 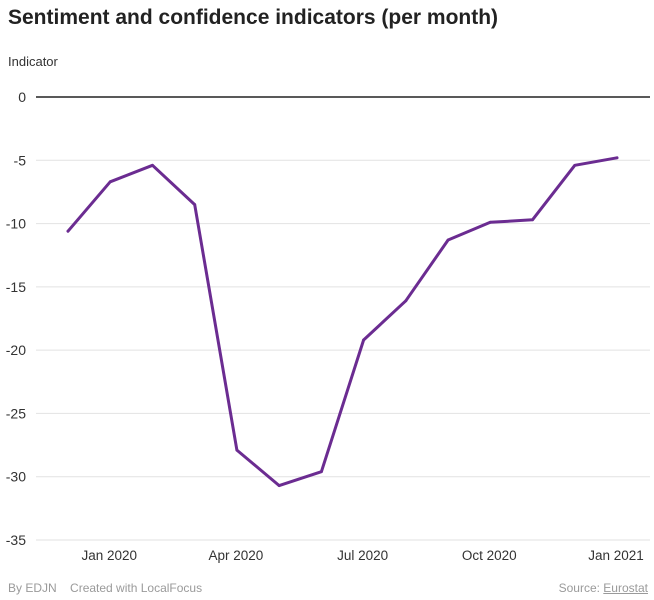 I want to click on x-tick-label: Apr 2020, so click(x=236, y=555).